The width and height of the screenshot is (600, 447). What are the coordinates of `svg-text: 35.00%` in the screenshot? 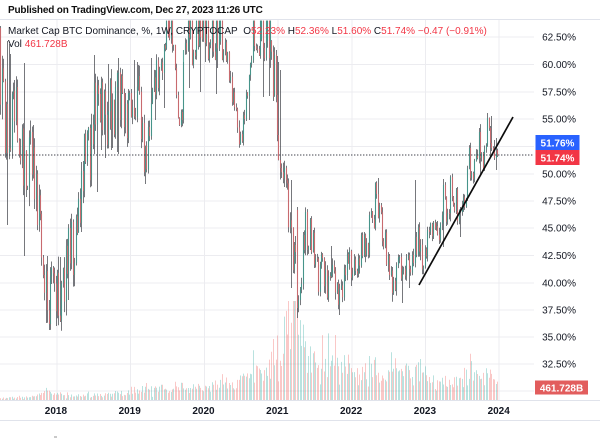 It's located at (559, 338).